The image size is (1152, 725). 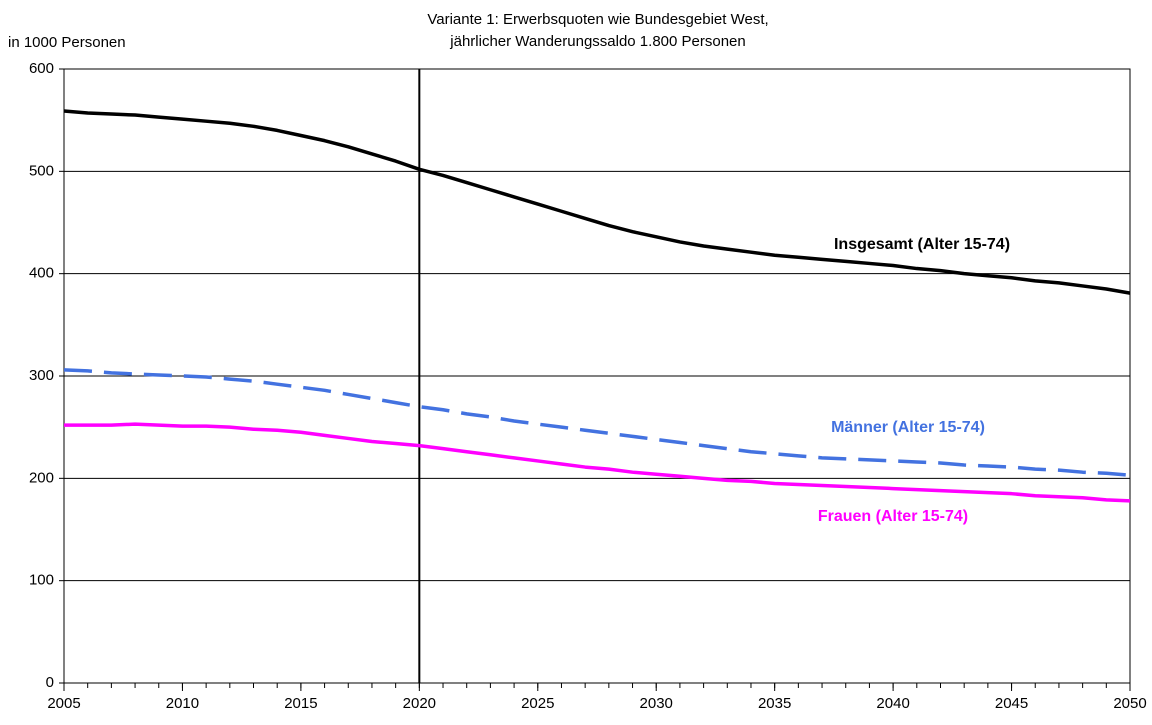 I want to click on series-label: Insgesamt (Alter 15-74), so click(x=922, y=244).